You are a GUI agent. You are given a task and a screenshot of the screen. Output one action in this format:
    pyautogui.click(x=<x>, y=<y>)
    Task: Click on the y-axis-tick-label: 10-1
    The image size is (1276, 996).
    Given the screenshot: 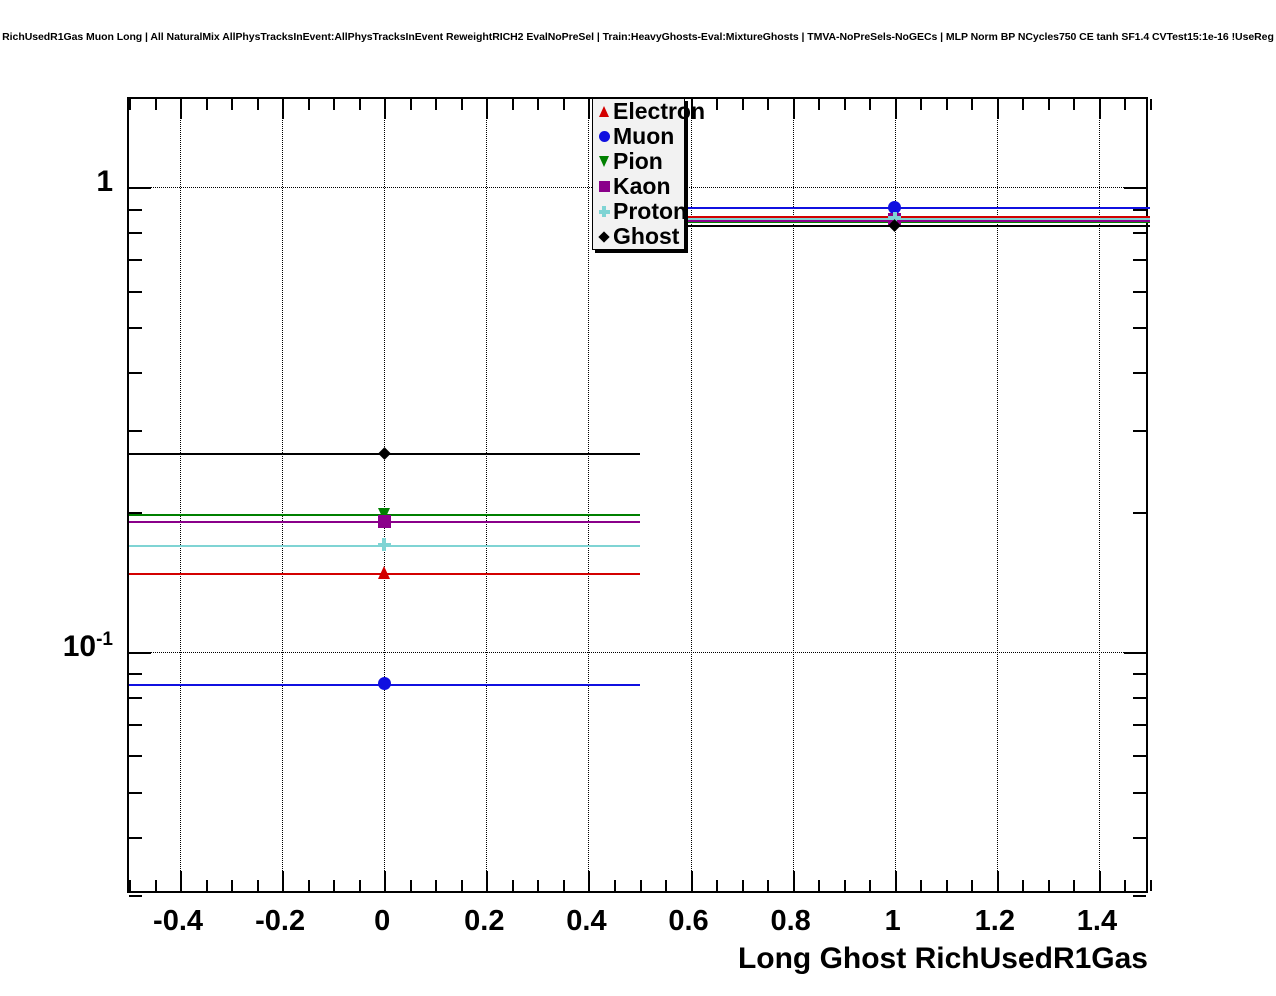 What is the action you would take?
    pyautogui.click(x=87, y=646)
    